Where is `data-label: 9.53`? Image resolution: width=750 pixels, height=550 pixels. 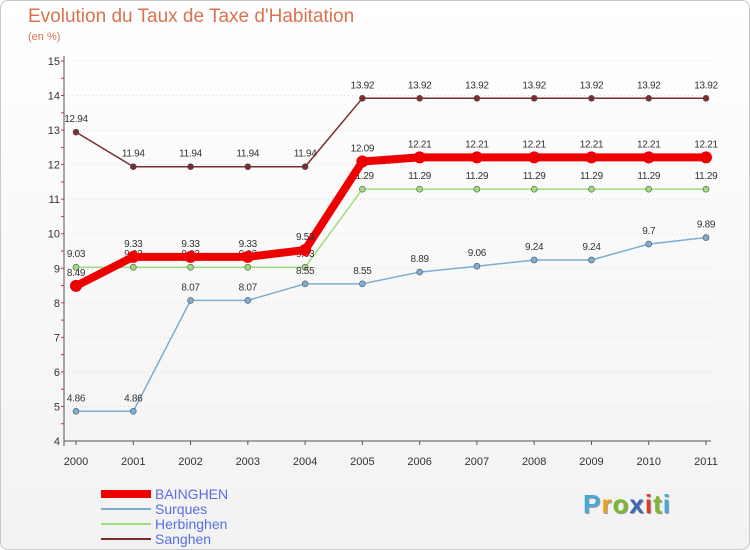
data-label: 9.53 is located at coordinates (305, 237).